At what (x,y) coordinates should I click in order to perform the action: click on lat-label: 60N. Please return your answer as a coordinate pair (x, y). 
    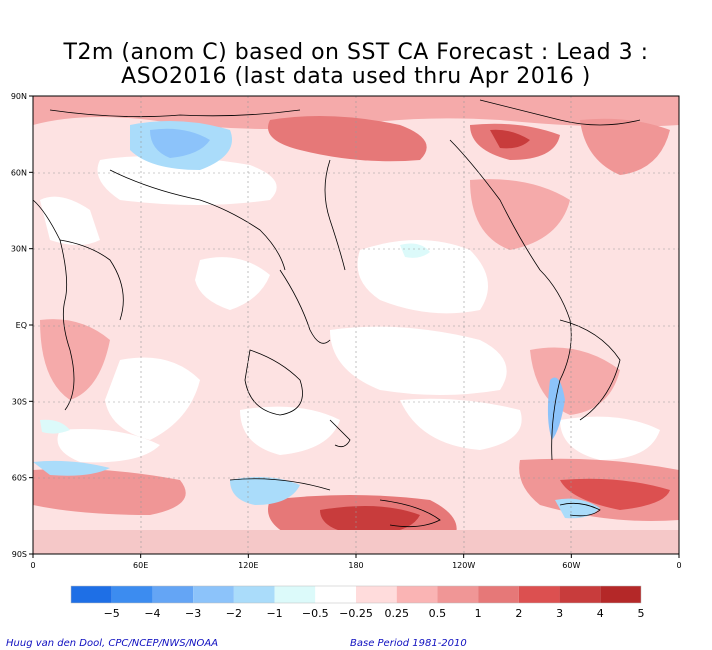
    Looking at the image, I should click on (19, 172).